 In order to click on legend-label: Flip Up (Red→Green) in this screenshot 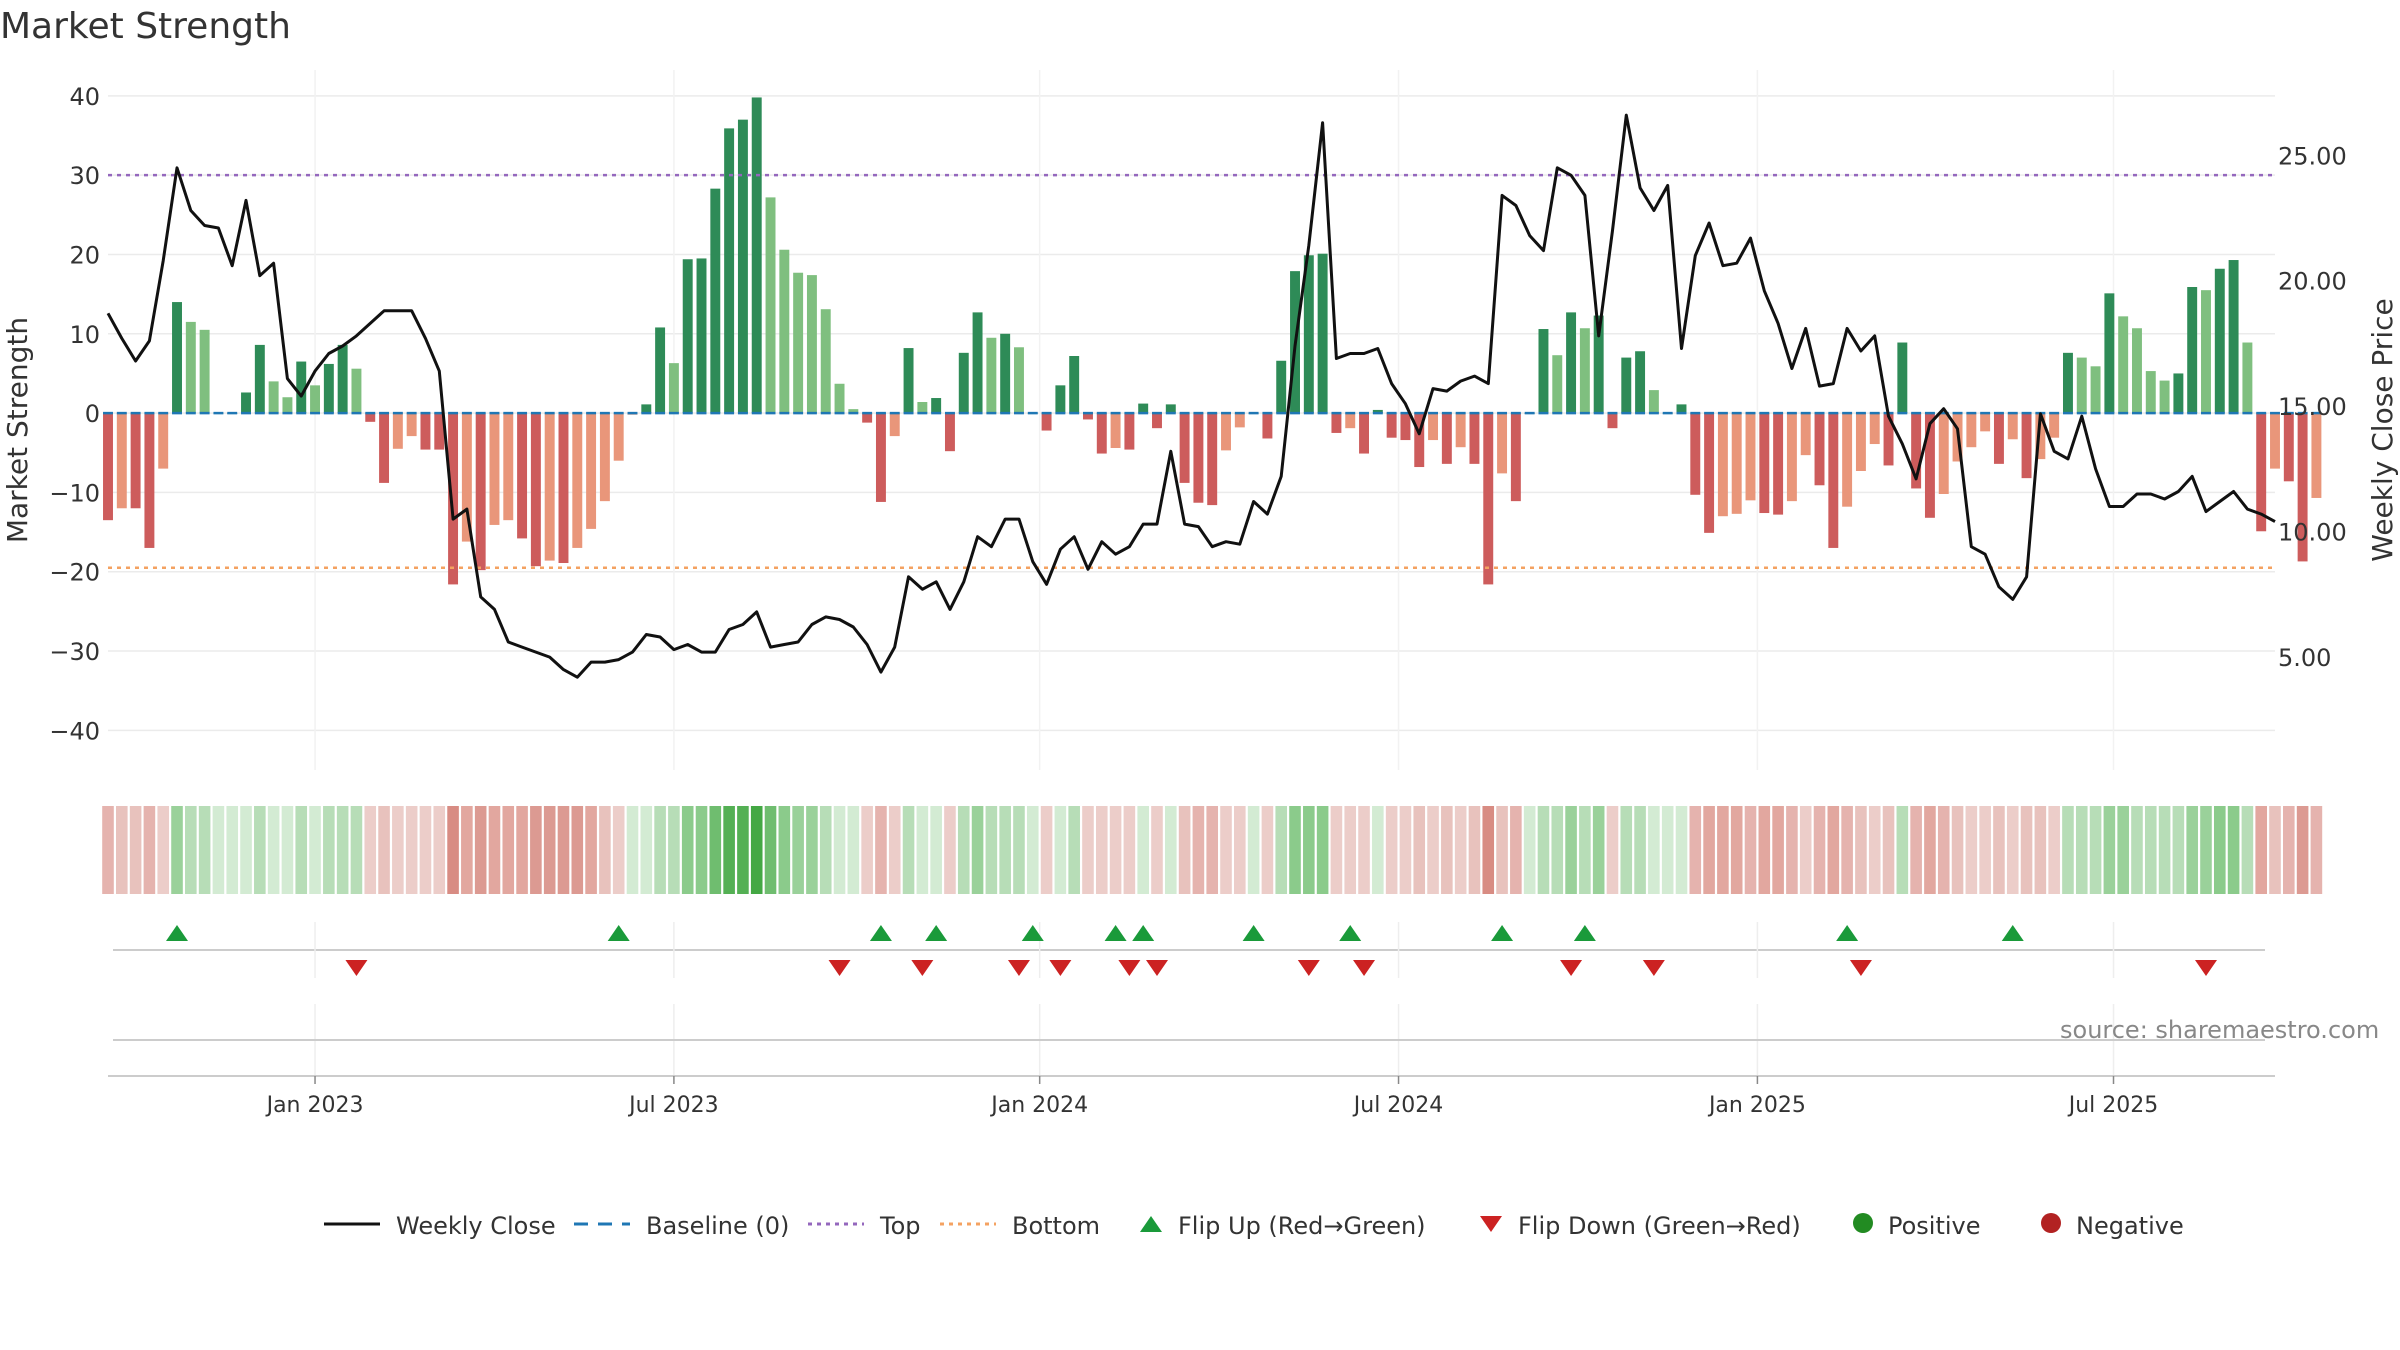, I will do `click(1302, 1226)`.